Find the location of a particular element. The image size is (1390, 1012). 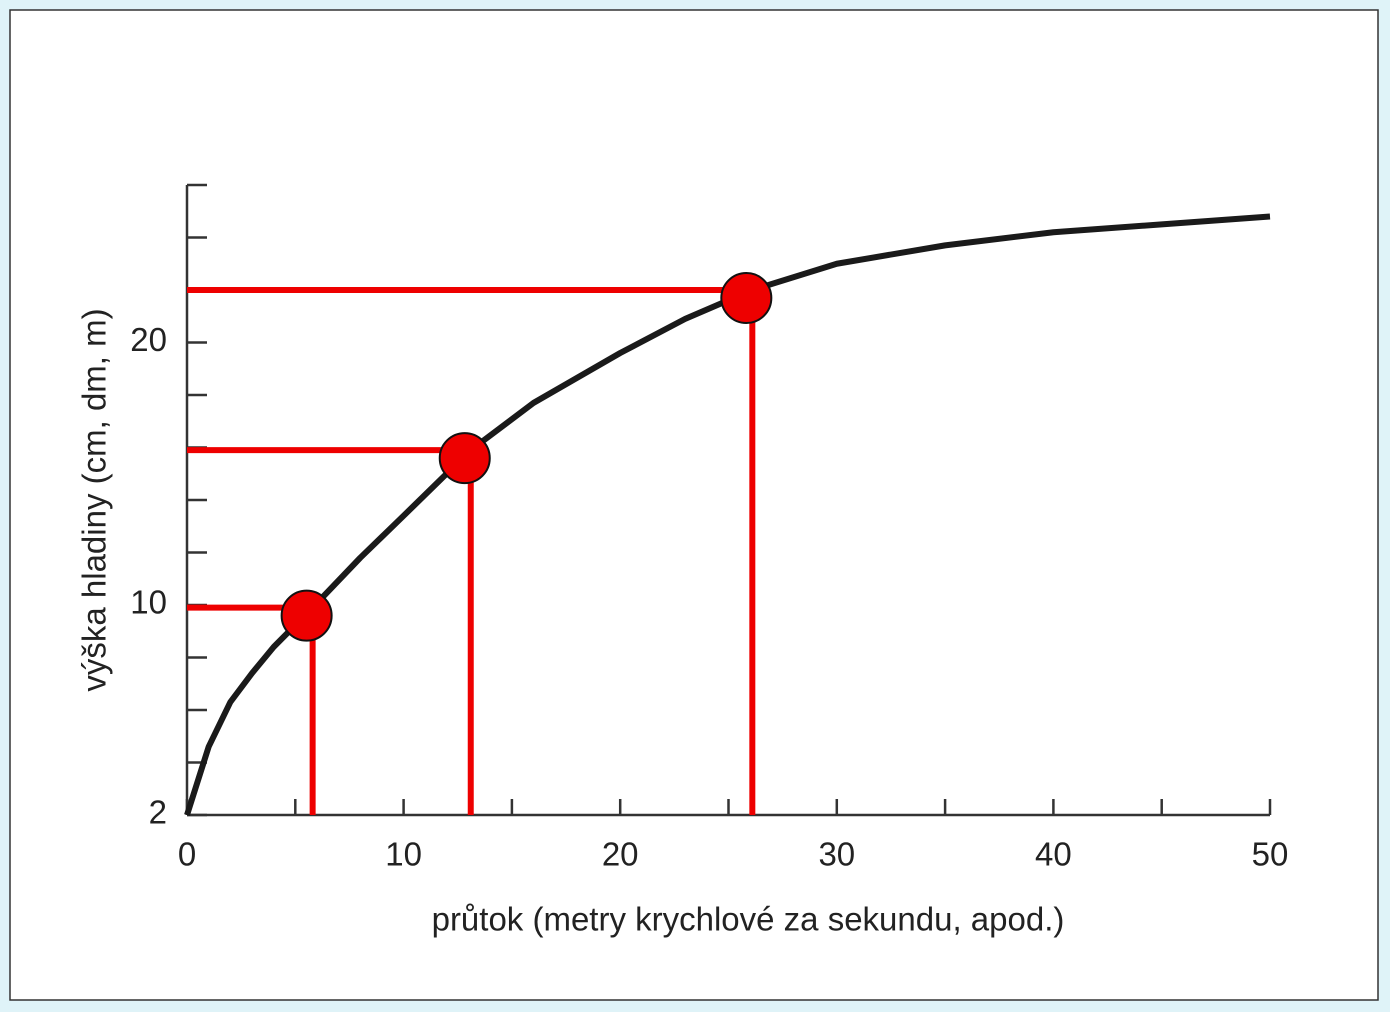

y-tick-label: 10 is located at coordinates (148, 602).